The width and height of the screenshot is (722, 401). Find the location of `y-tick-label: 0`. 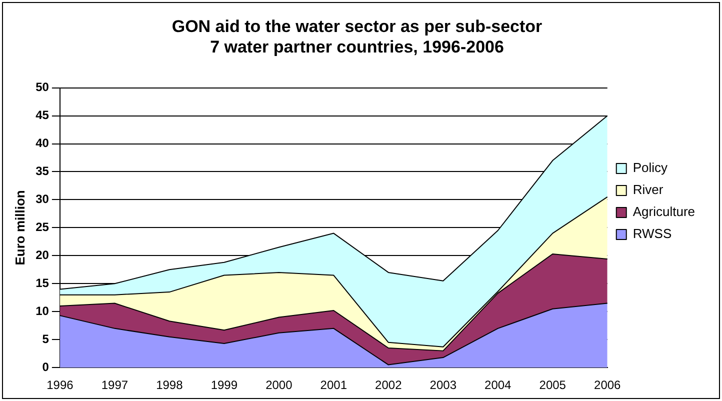

y-tick-label: 0 is located at coordinates (46, 367).